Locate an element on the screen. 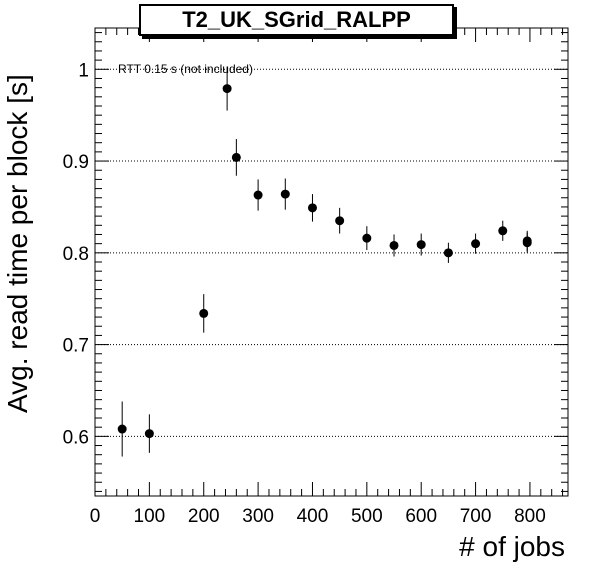 The height and width of the screenshot is (572, 596). x-tick-label: 300 is located at coordinates (258, 516).